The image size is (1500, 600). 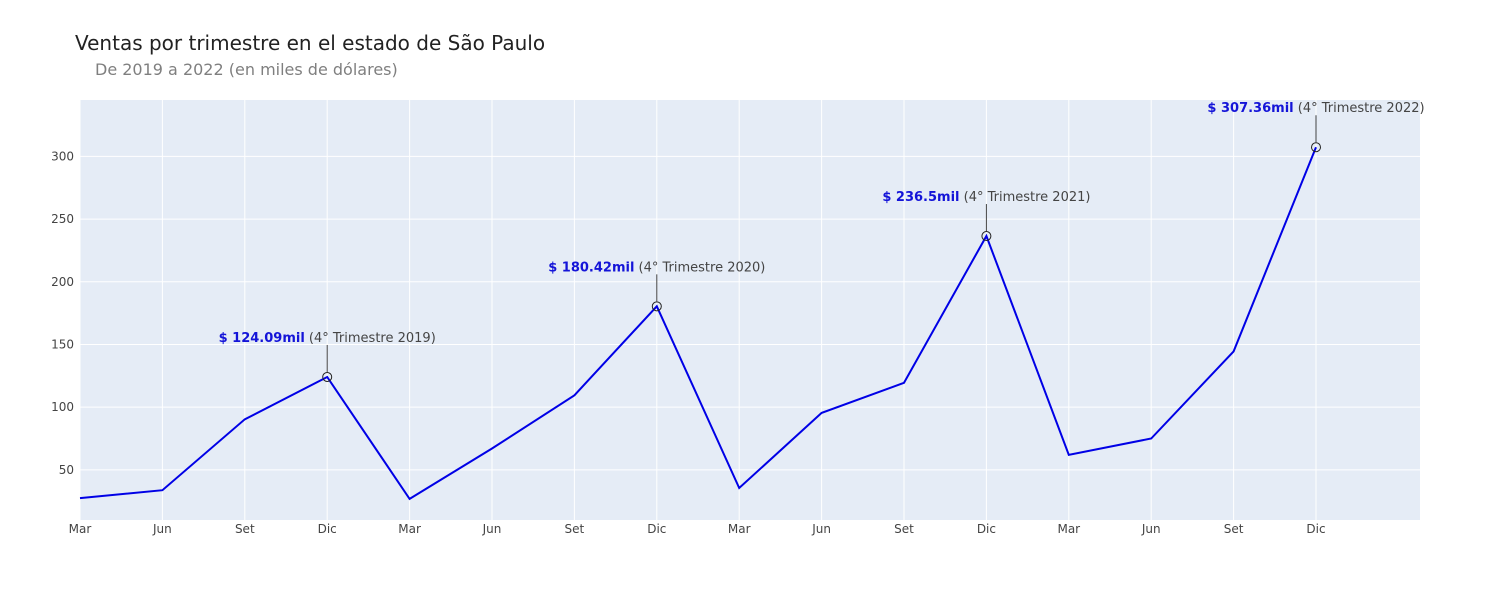 I want to click on y-tick-label: 250, so click(x=62, y=219).